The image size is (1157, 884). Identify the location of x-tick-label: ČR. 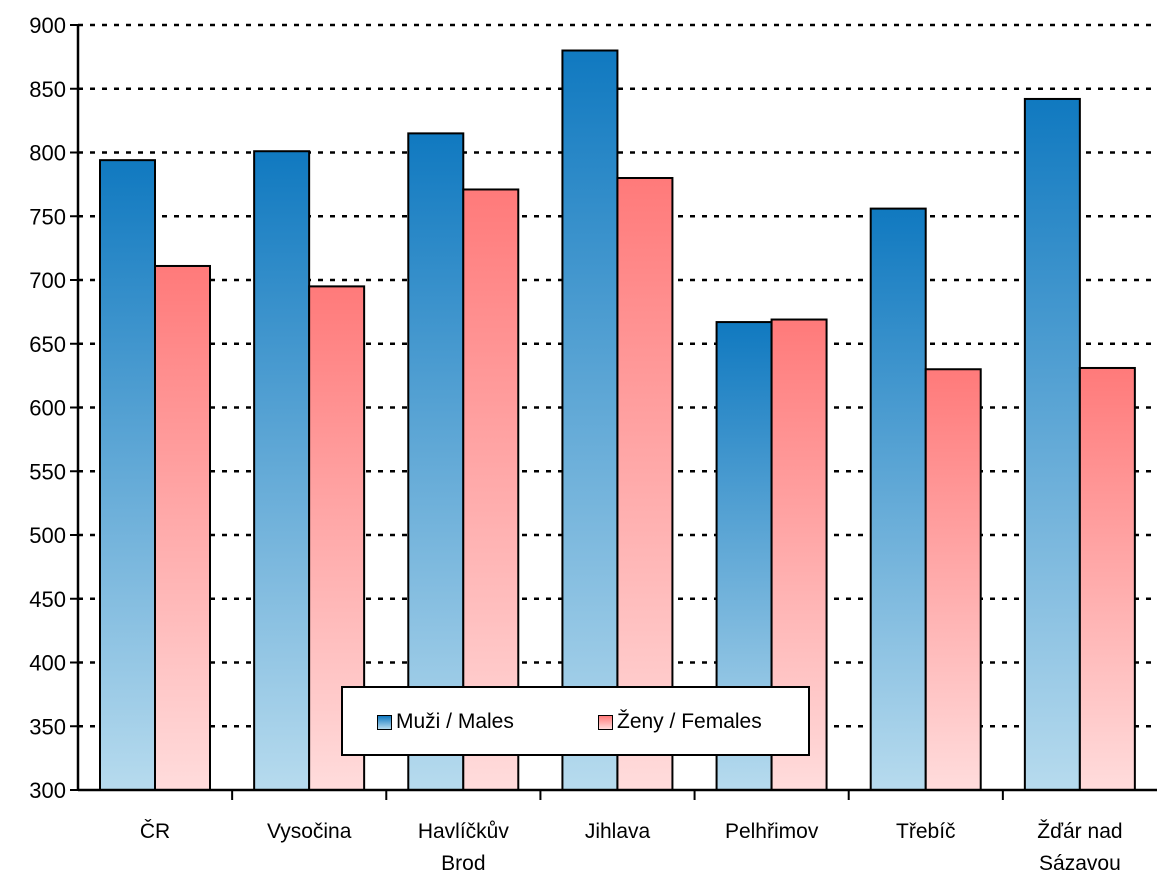
(155, 831).